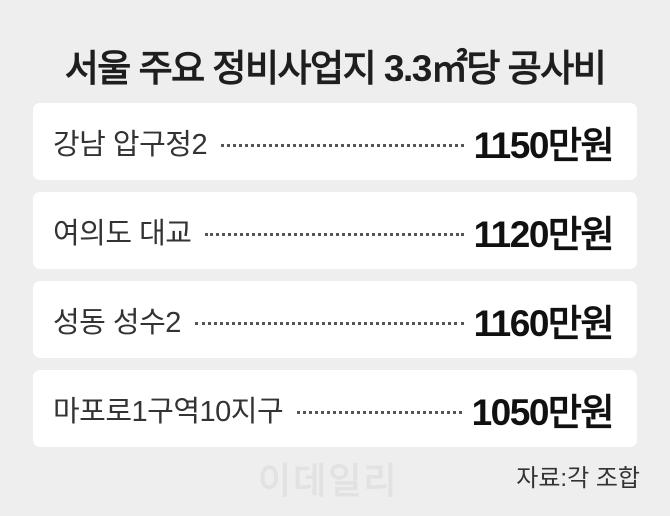 The height and width of the screenshot is (516, 670). I want to click on row: 여의도 대교 1120만원, so click(335, 230).